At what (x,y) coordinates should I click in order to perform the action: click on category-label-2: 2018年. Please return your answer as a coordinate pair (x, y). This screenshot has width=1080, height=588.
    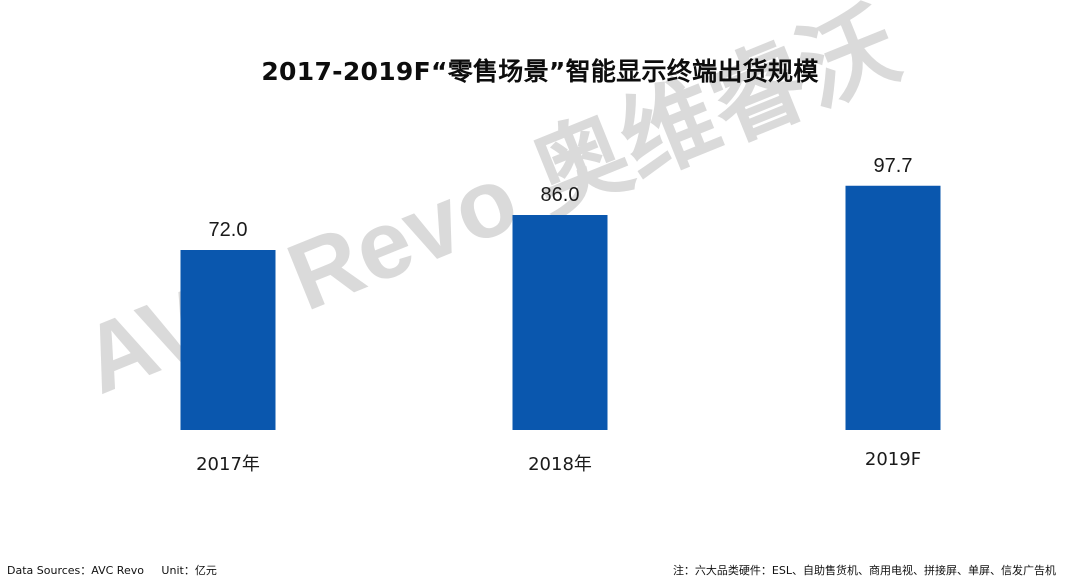
    Looking at the image, I should click on (560, 464).